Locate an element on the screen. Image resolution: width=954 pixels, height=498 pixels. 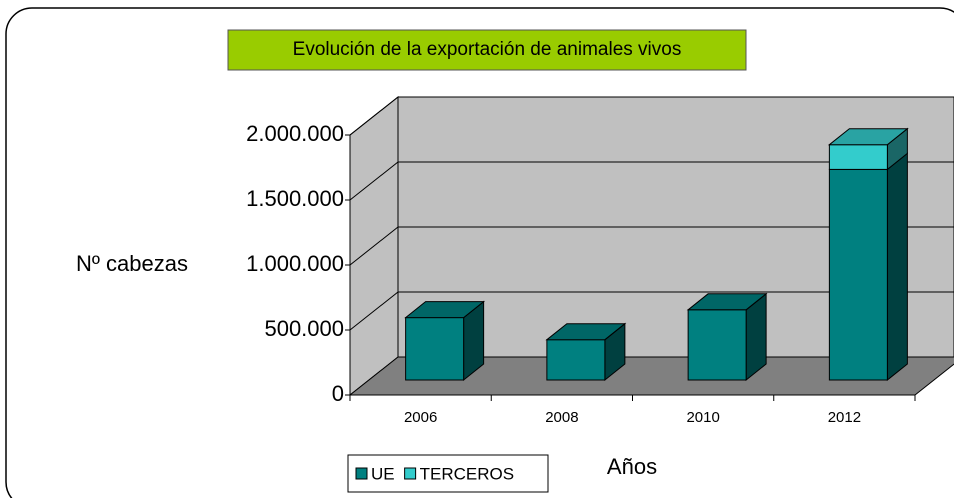
x-axis-label: Años is located at coordinates (632, 466).